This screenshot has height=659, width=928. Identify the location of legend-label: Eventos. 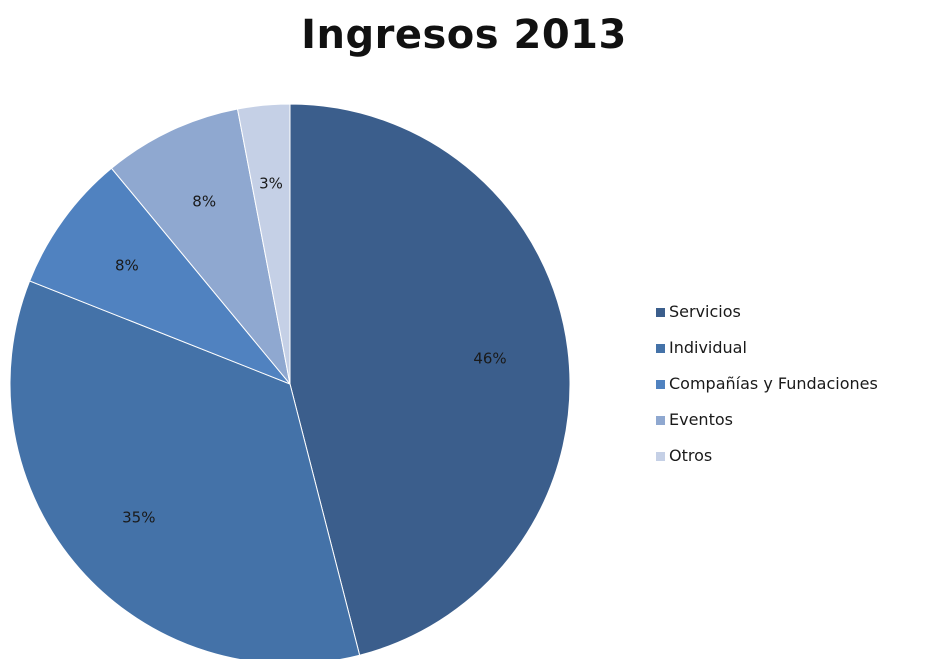
(701, 419).